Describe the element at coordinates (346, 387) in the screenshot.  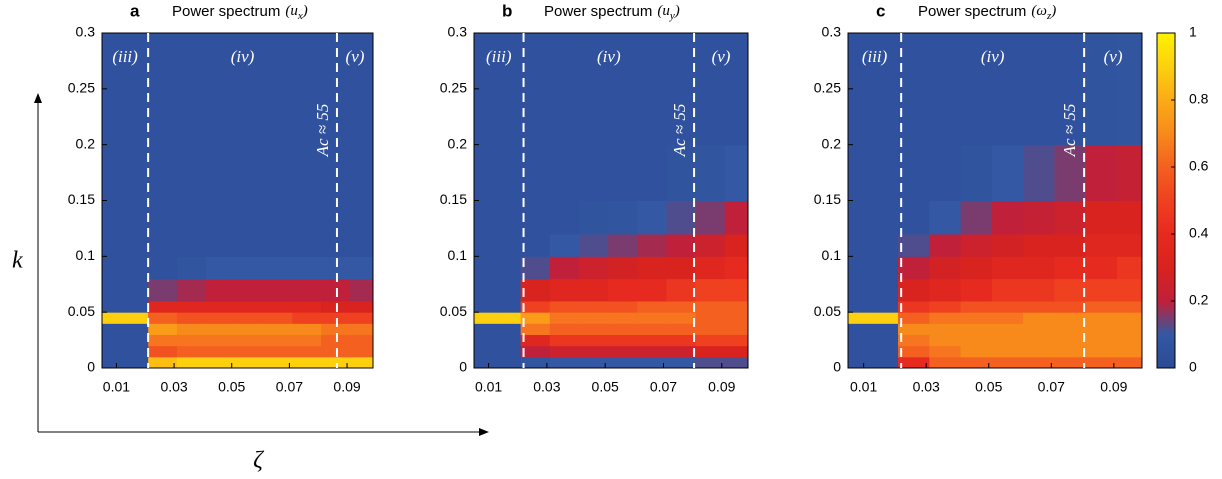
I see `x-tick-label: 0.09` at that location.